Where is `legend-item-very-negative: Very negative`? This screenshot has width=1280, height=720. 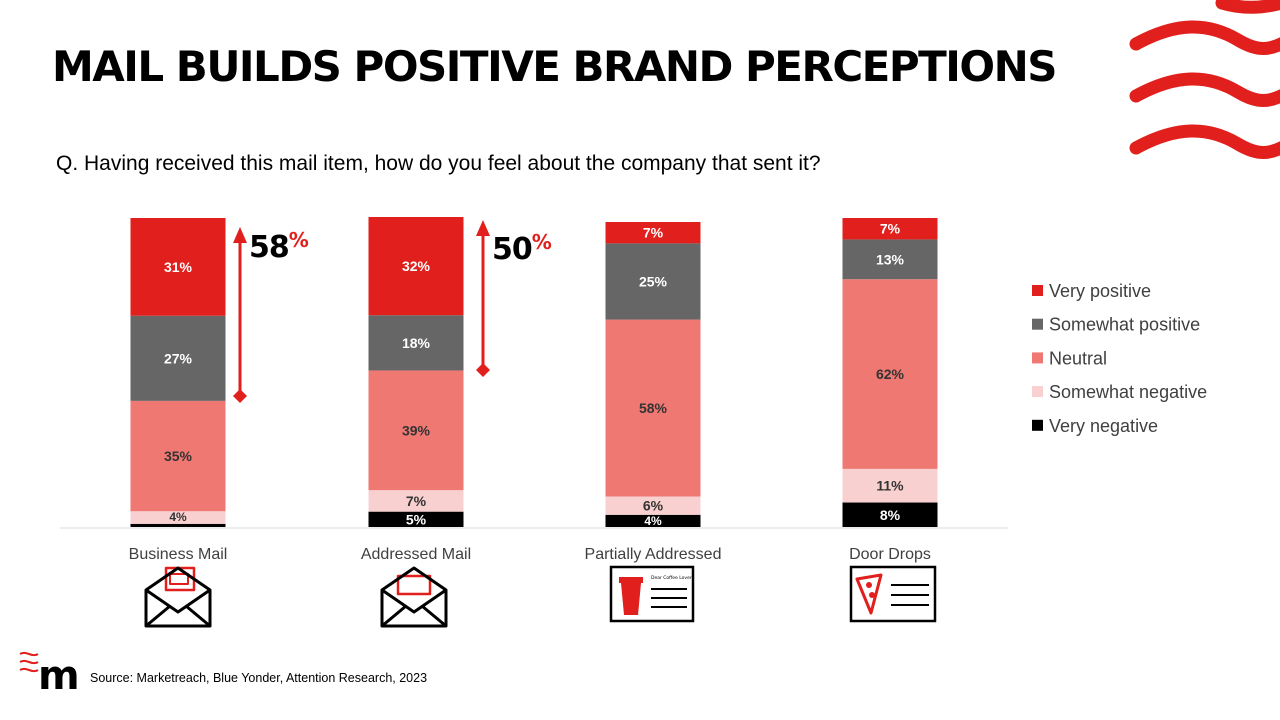
legend-item-very-negative: Very negative is located at coordinates (1095, 426).